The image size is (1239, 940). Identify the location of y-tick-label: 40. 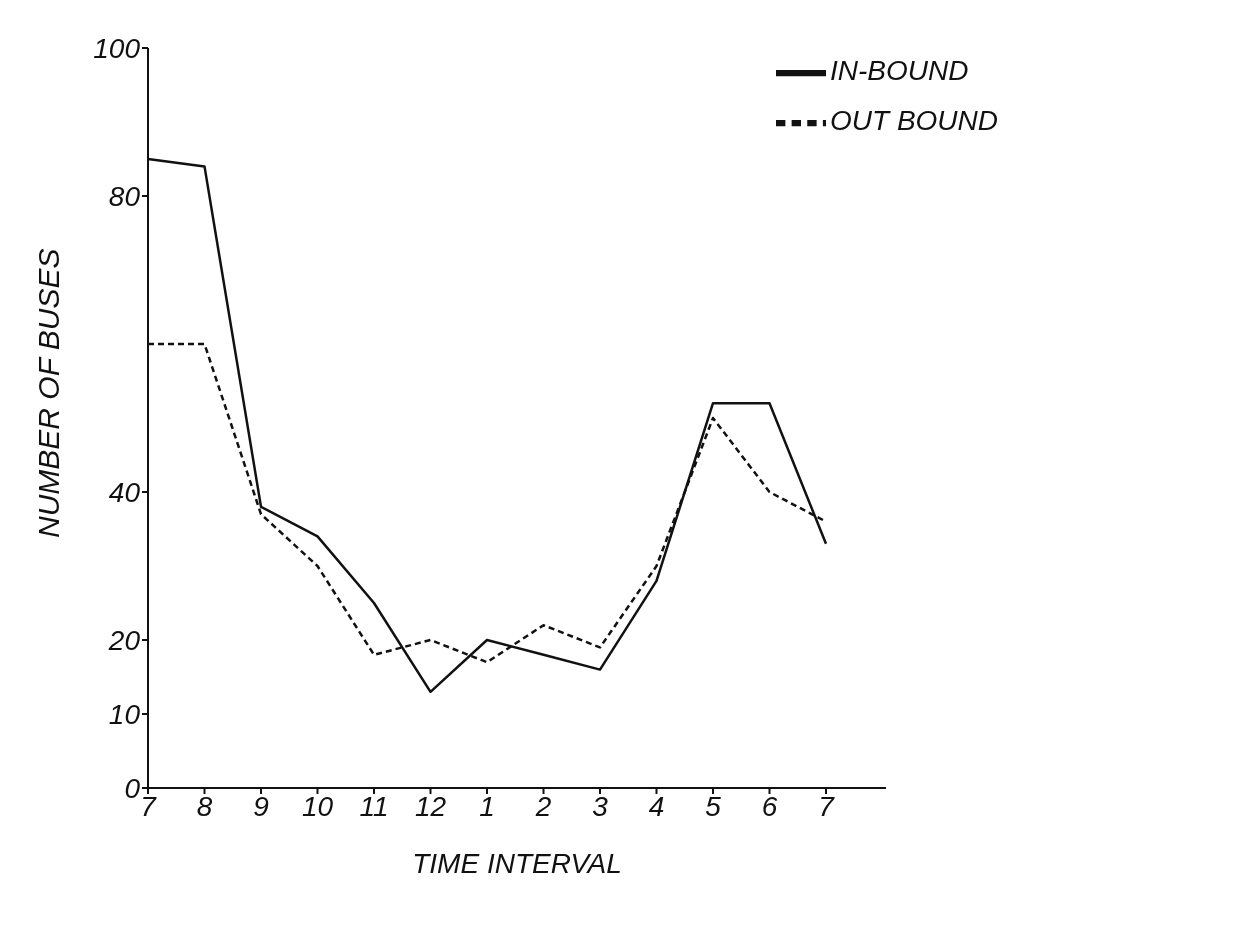
(124, 492).